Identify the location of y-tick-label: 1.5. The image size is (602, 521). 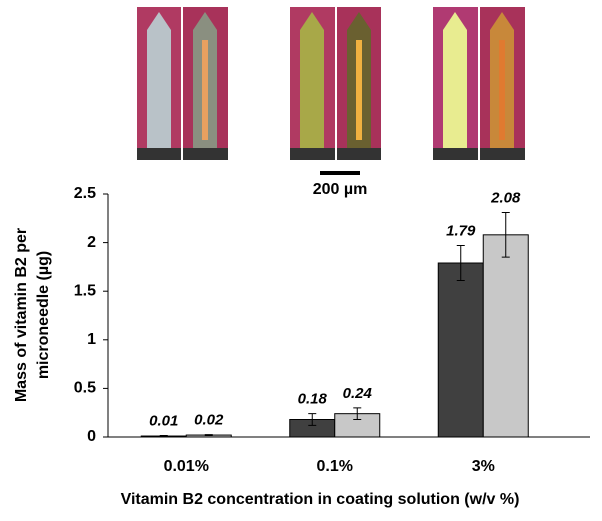
(85, 290).